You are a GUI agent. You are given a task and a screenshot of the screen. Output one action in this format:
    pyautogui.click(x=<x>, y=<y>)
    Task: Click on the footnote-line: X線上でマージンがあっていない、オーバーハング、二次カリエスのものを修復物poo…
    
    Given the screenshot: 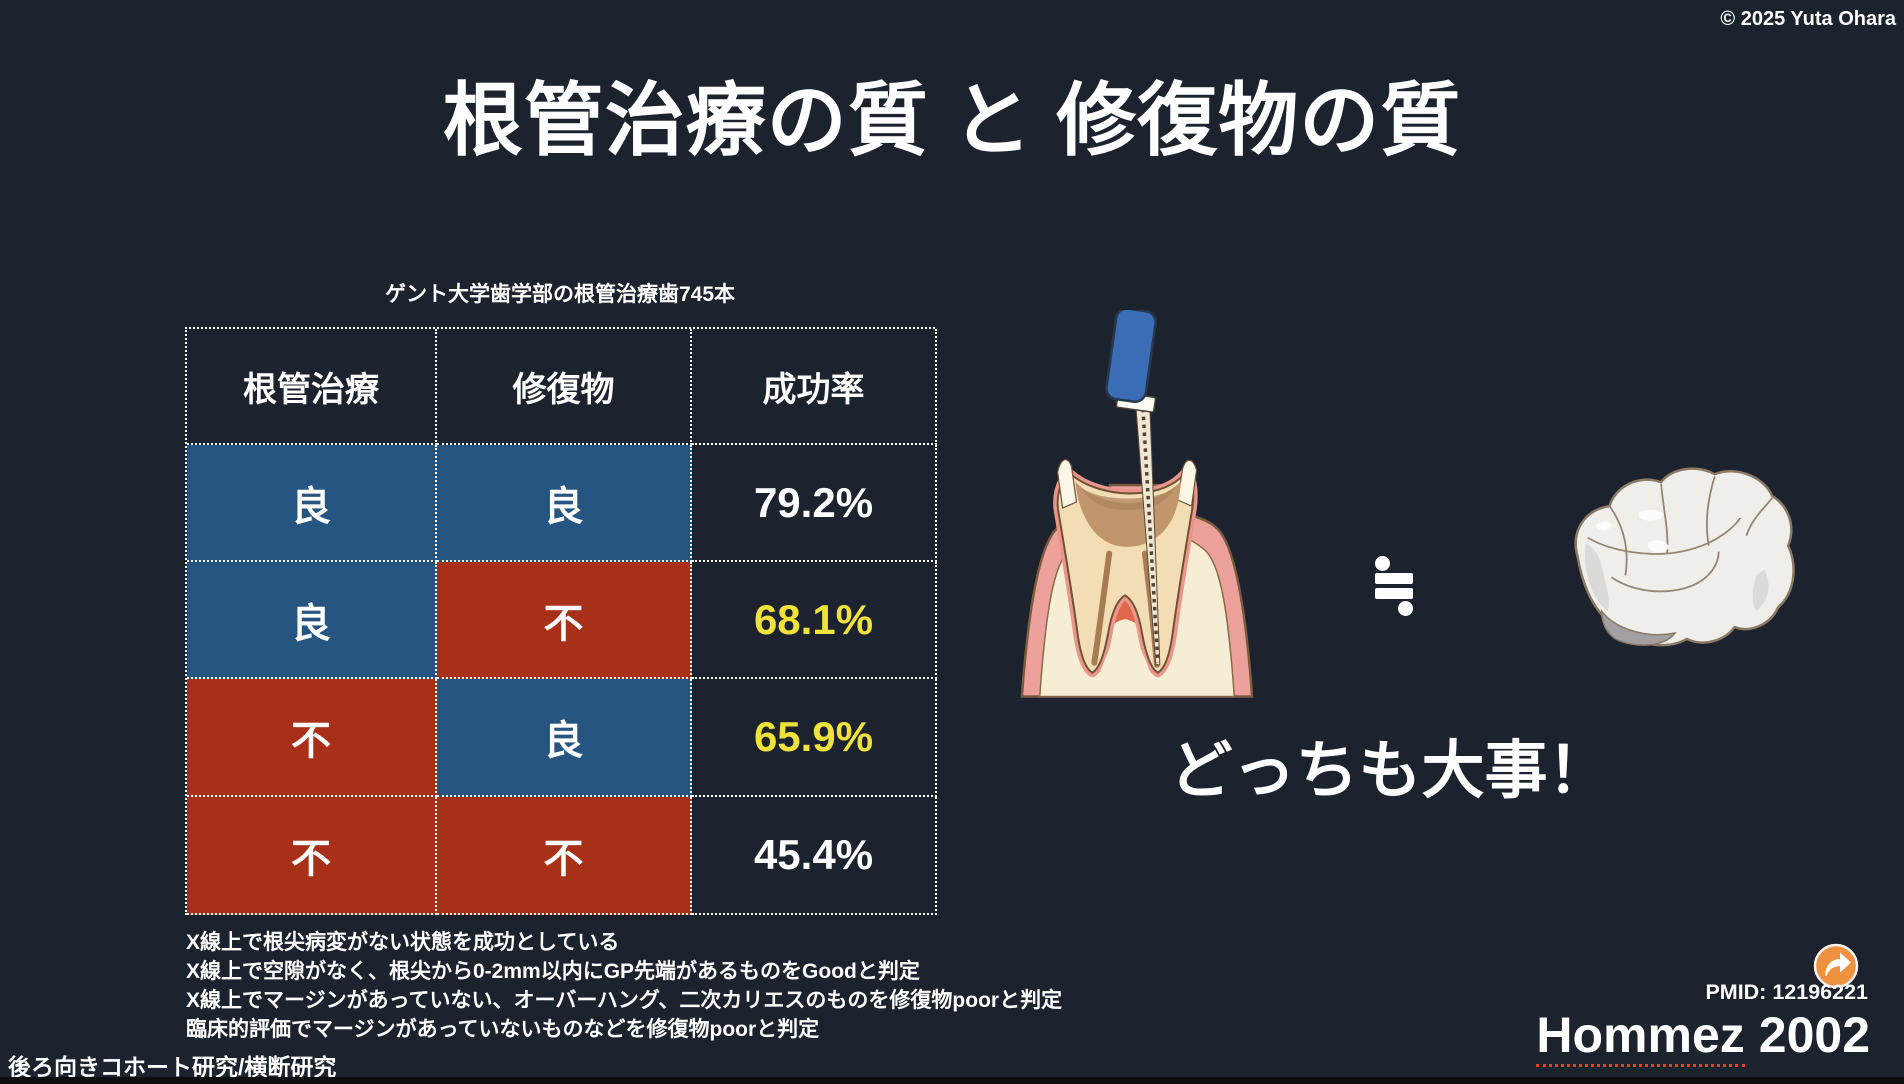 What is the action you would take?
    pyautogui.click(x=624, y=1000)
    